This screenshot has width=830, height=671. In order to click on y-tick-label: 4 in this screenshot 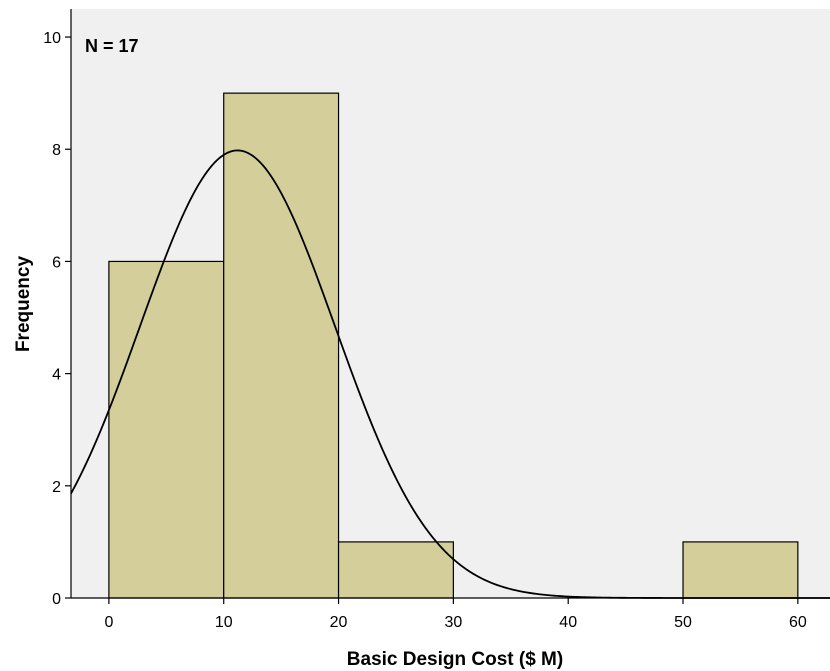, I will do `click(56, 375)`.